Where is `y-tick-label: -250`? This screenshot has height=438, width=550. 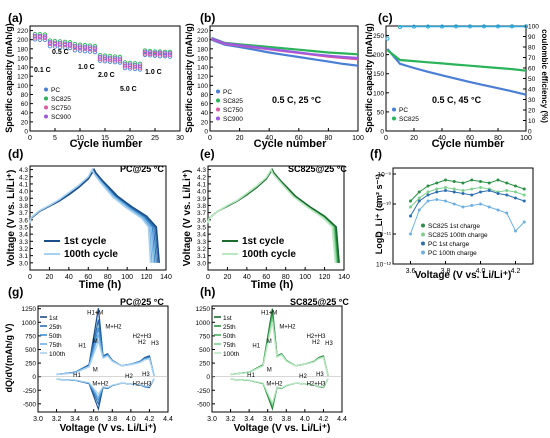
y-tick-label: -250 is located at coordinates (29, 391).